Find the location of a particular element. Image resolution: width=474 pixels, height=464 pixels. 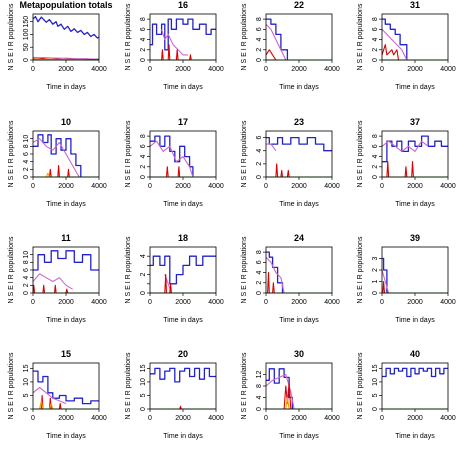

panel-title: 40 is located at coordinates (415, 354).